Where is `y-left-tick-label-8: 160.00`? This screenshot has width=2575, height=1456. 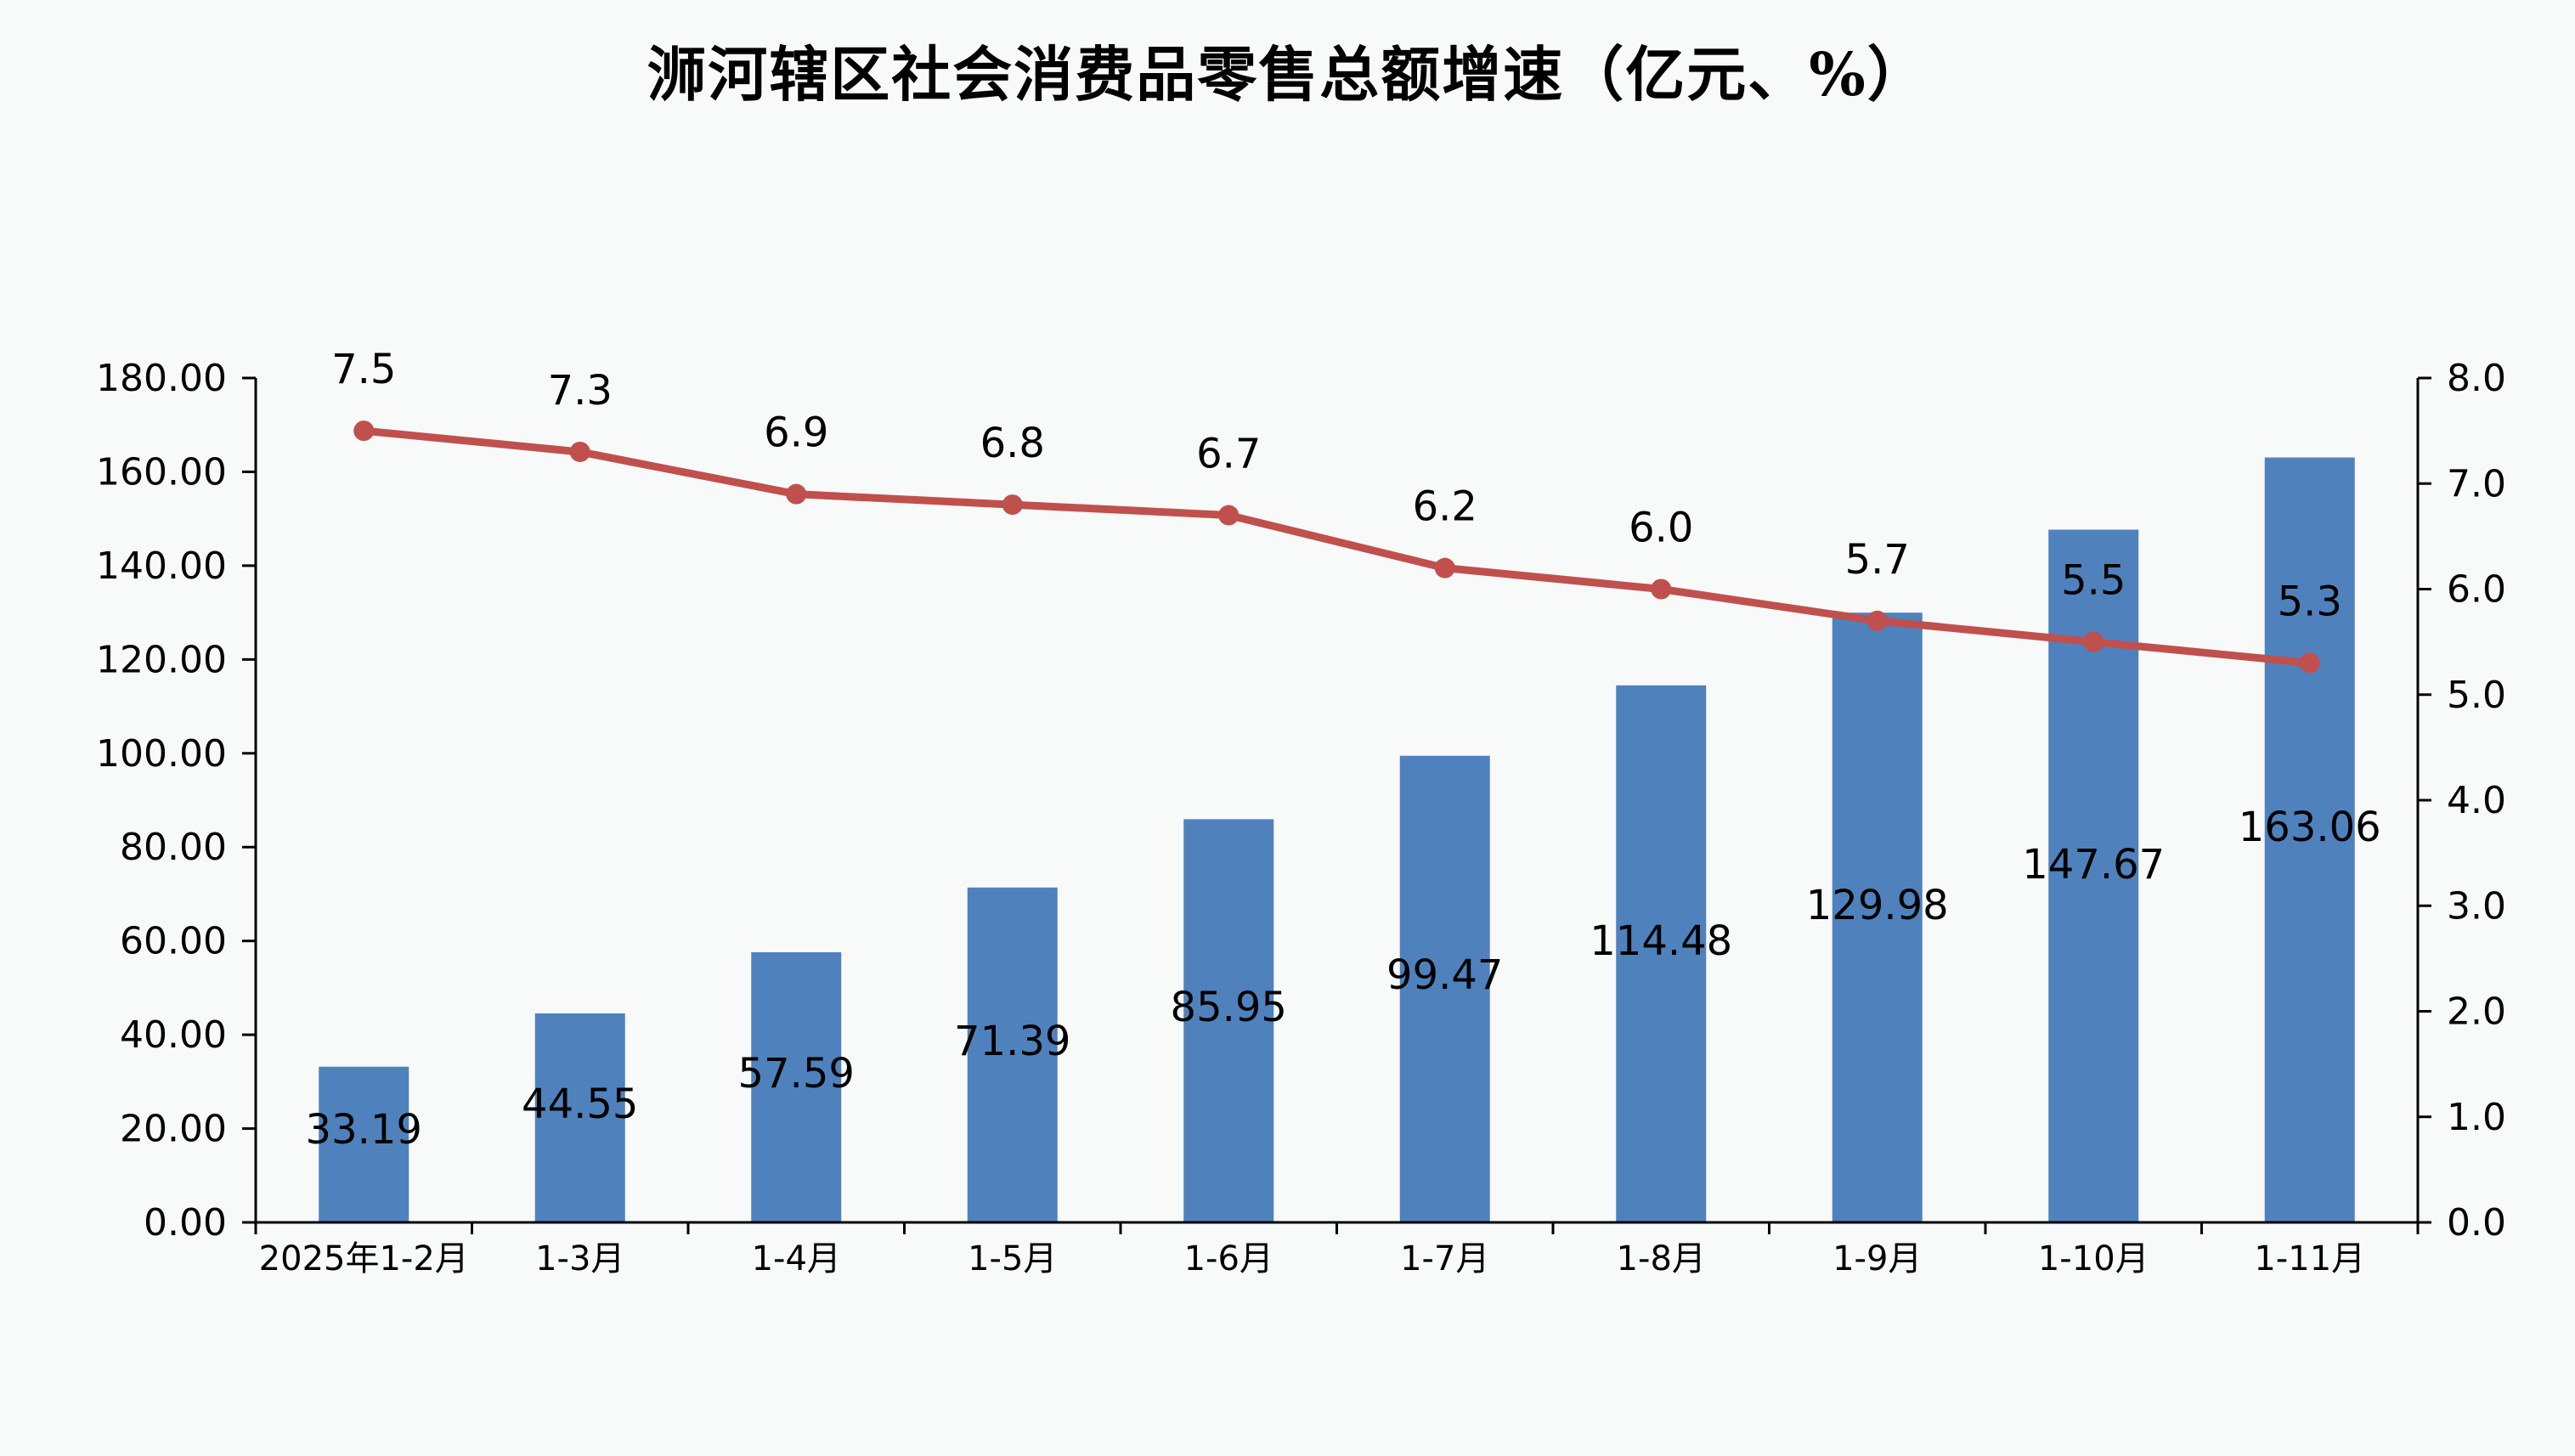 y-left-tick-label-8: 160.00 is located at coordinates (161, 472).